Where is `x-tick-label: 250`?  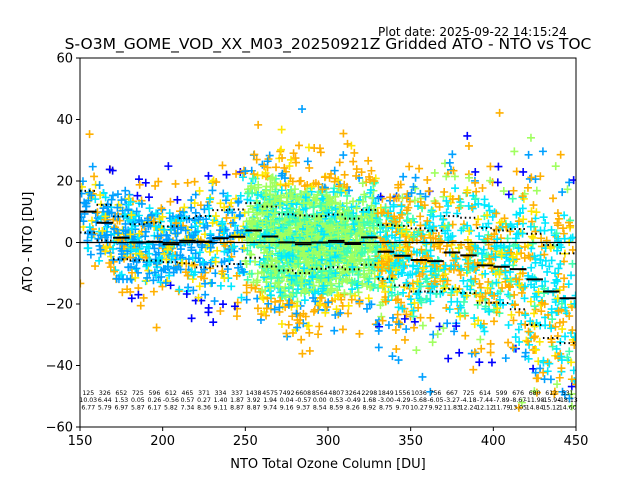
x-tick-label: 250 is located at coordinates (245, 441).